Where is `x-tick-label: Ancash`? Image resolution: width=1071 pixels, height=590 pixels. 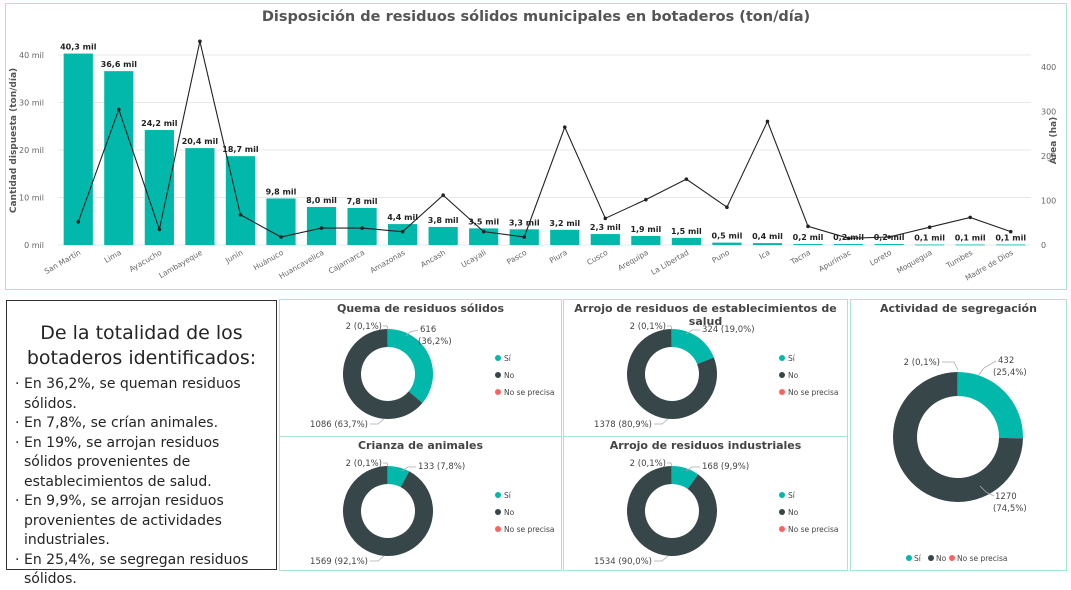 x-tick-label: Ancash is located at coordinates (433, 259).